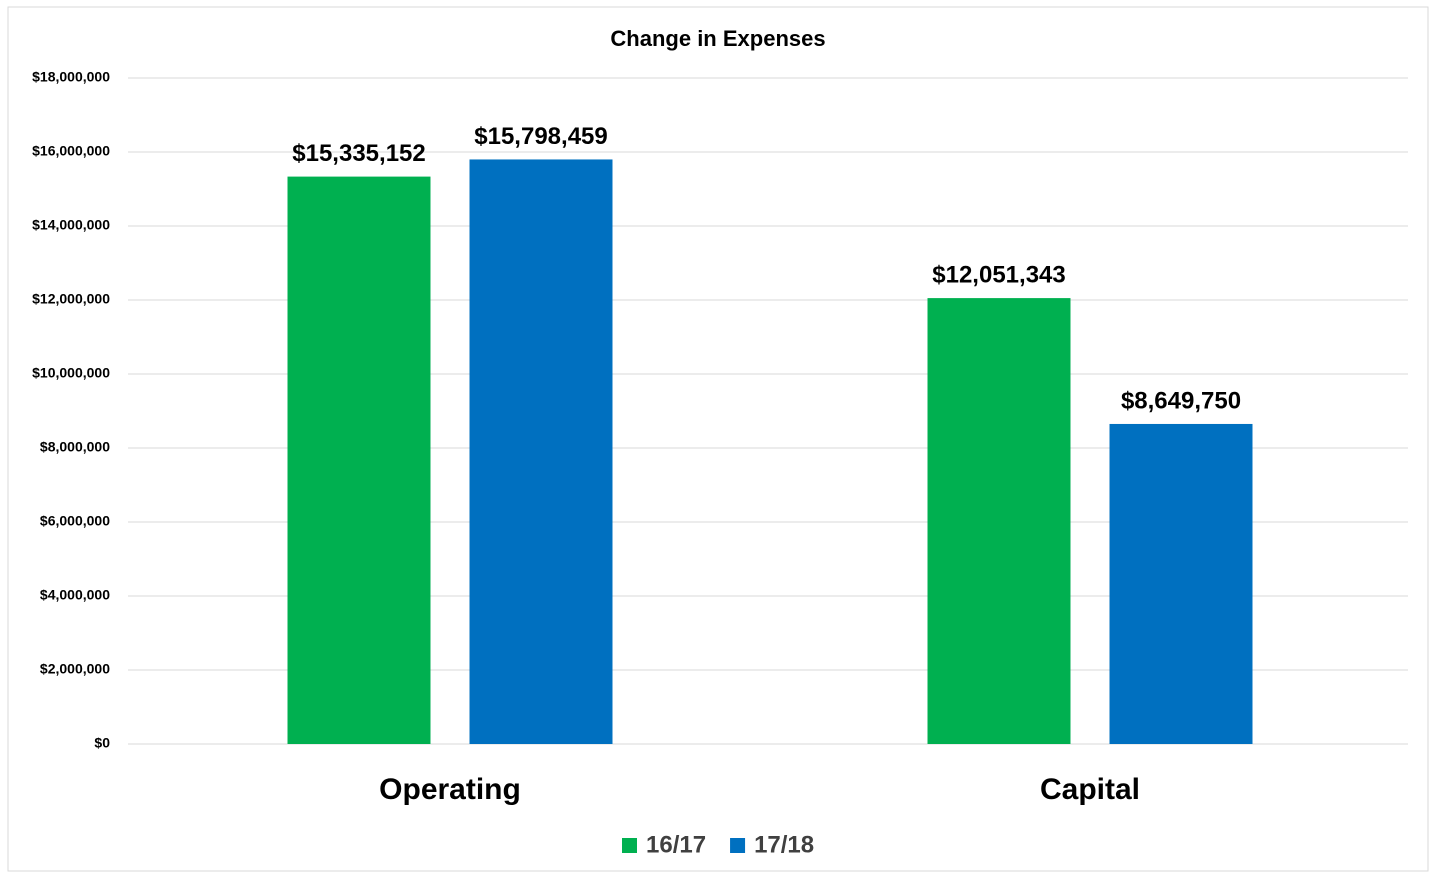 This screenshot has height=874, width=1434. What do you see at coordinates (71, 373) in the screenshot?
I see `y-tick-label: $10,000,000` at bounding box center [71, 373].